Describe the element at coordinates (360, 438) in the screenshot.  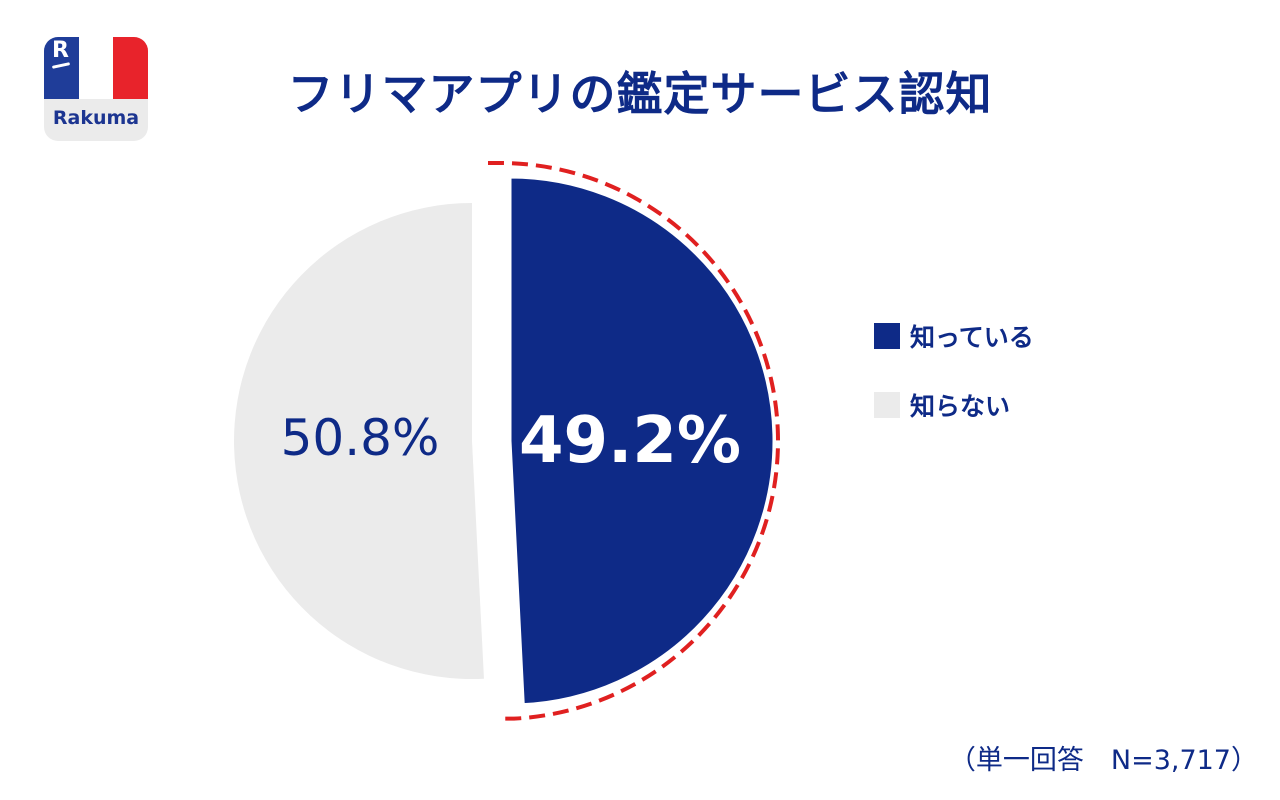
I see `data-label-unknown: 50.8%` at that location.